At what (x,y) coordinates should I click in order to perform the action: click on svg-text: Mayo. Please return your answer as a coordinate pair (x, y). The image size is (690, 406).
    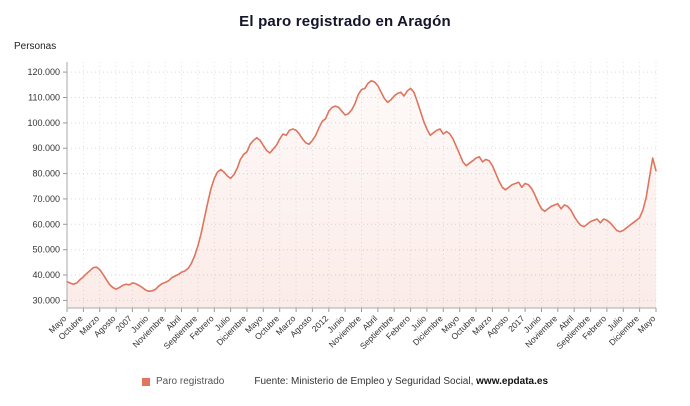
    Looking at the image, I should click on (647, 324).